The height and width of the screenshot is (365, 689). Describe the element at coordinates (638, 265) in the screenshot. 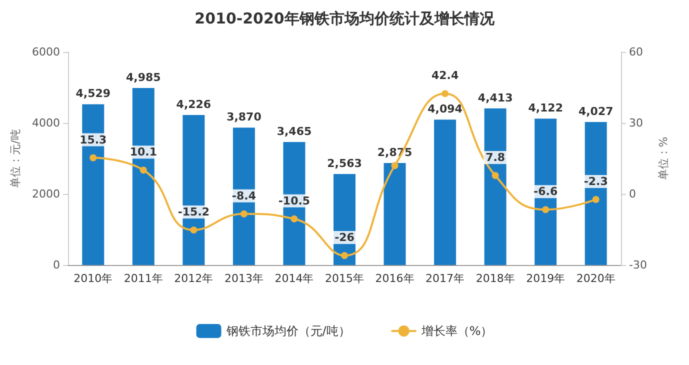

I see `y2-tick-label: -30` at that location.